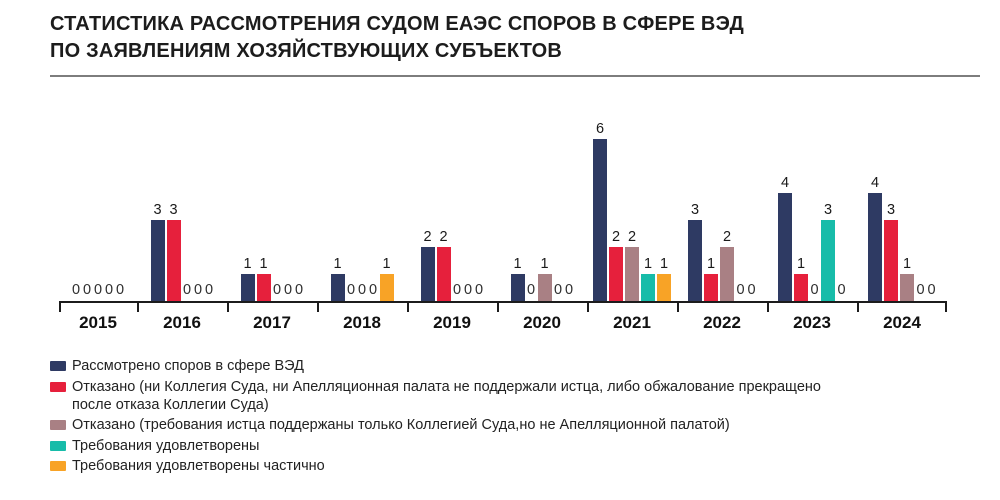  I want to click on x-axis-label-2024: 2024, so click(902, 322).